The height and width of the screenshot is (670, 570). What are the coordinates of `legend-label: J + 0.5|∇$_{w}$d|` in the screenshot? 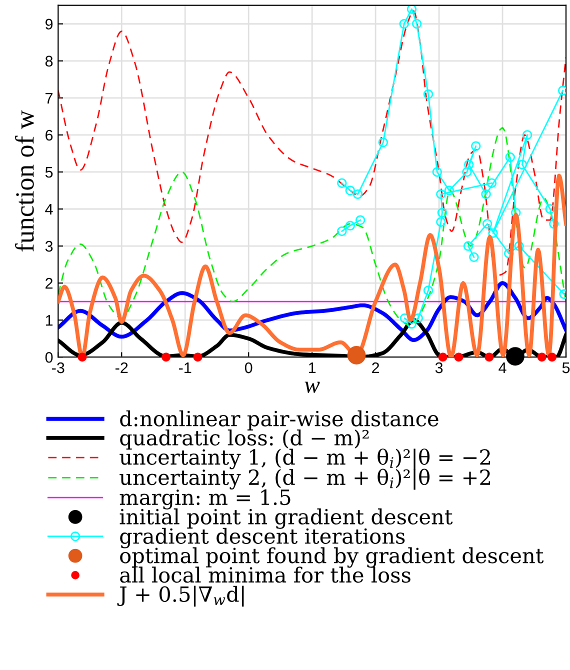 It's located at (180, 596).